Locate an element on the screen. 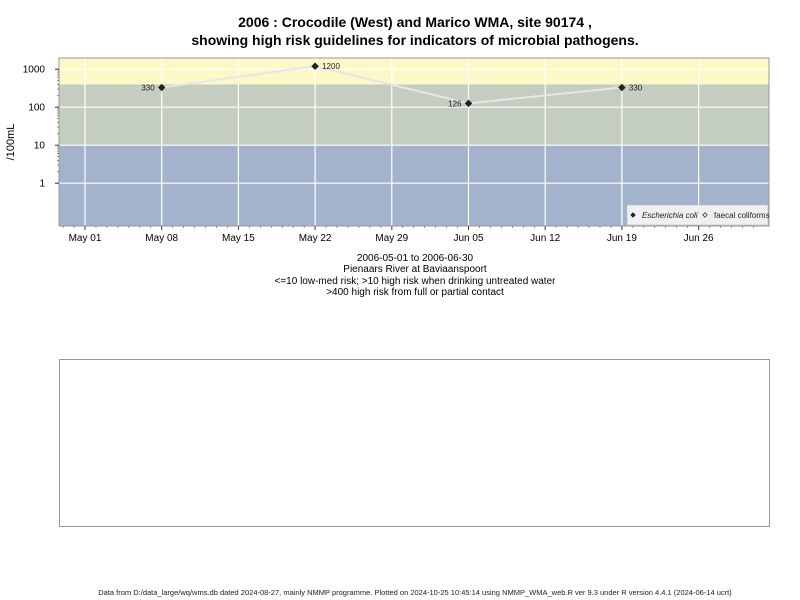 The image size is (800, 600). x-tick-label: Jun 26 is located at coordinates (699, 238).